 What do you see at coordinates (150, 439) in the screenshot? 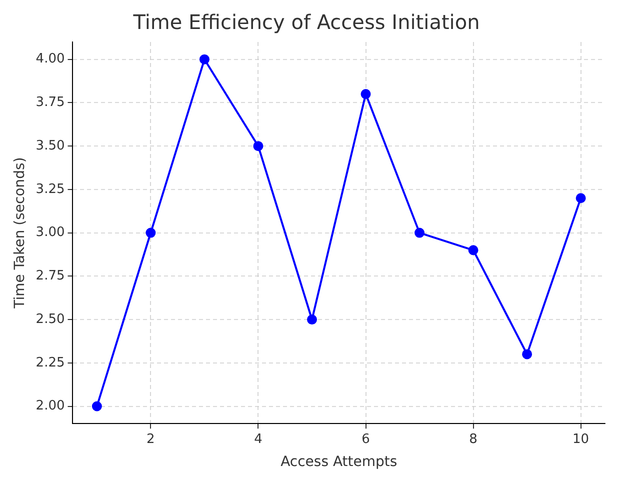
I see `x-tick-label: 2` at bounding box center [150, 439].